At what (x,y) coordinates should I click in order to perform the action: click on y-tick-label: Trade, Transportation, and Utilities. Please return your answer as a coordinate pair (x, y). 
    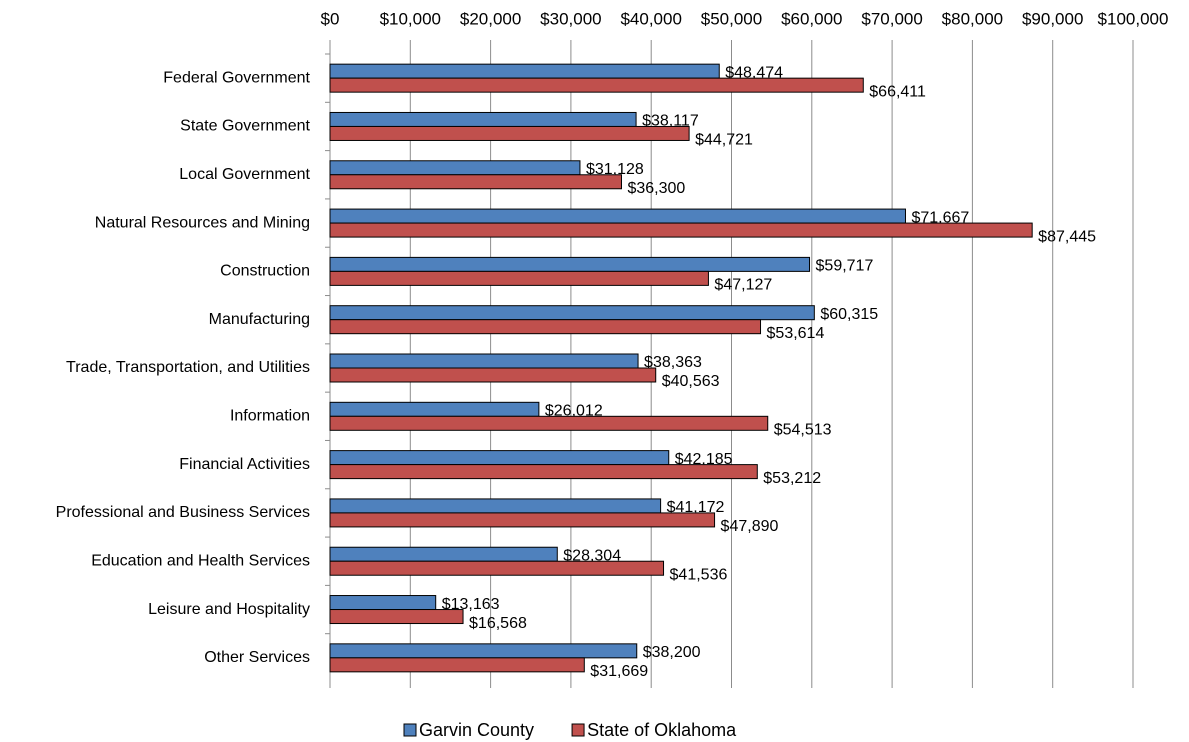
    Looking at the image, I should click on (188, 367).